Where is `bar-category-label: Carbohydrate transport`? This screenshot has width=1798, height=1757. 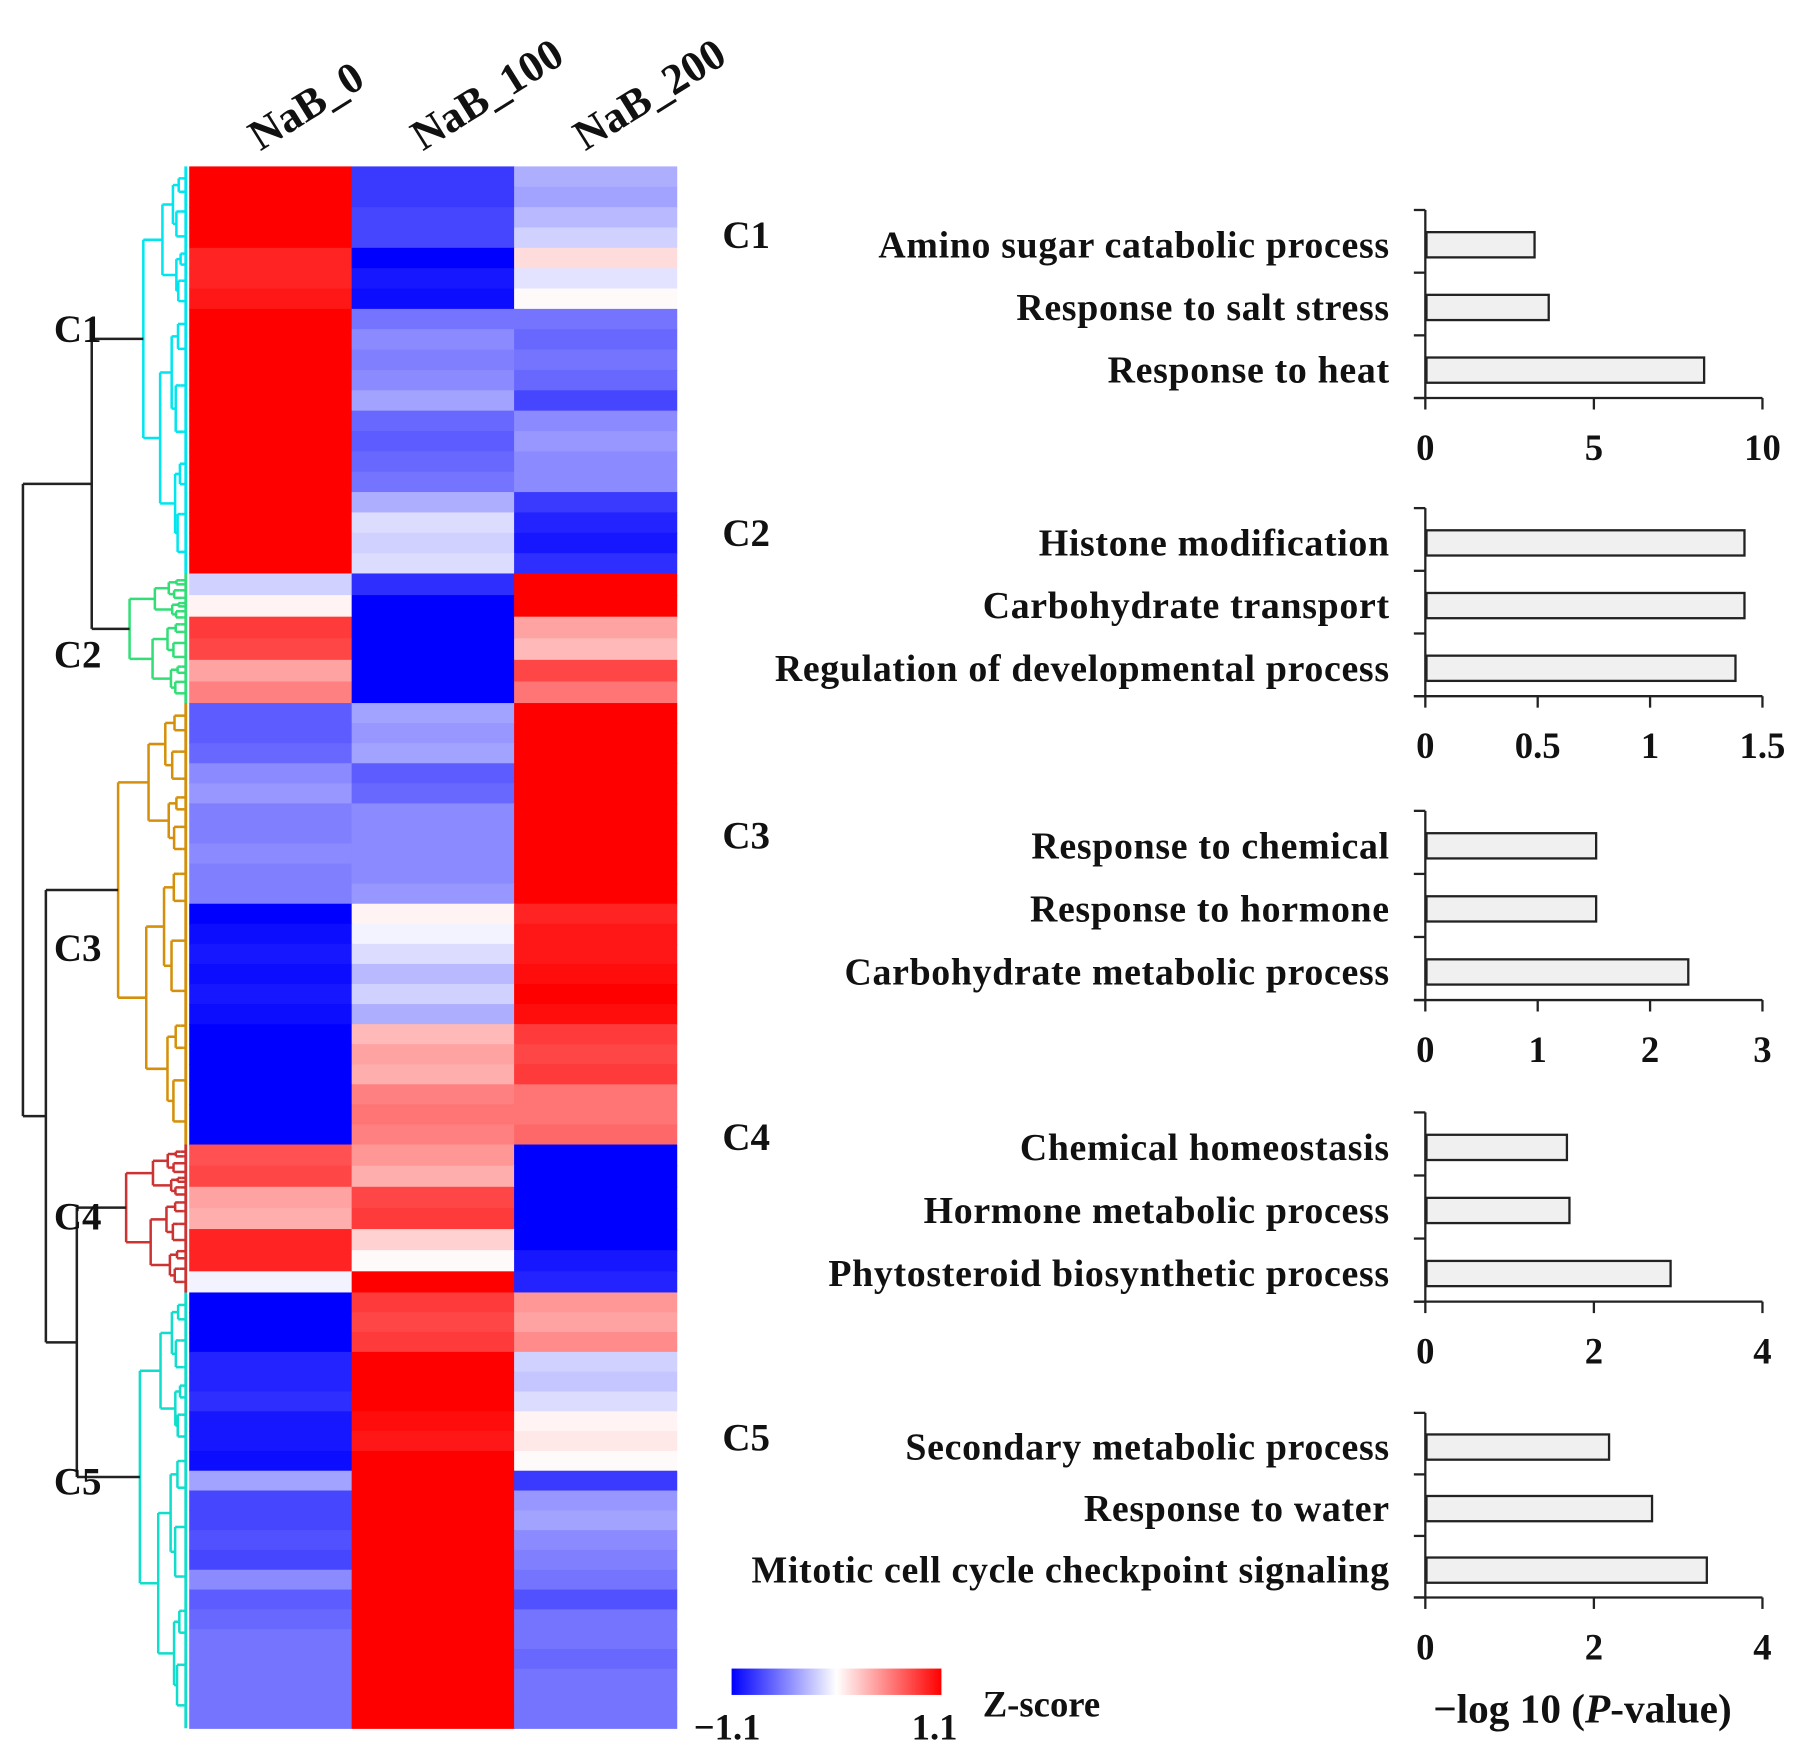 bar-category-label: Carbohydrate transport is located at coordinates (1186, 606).